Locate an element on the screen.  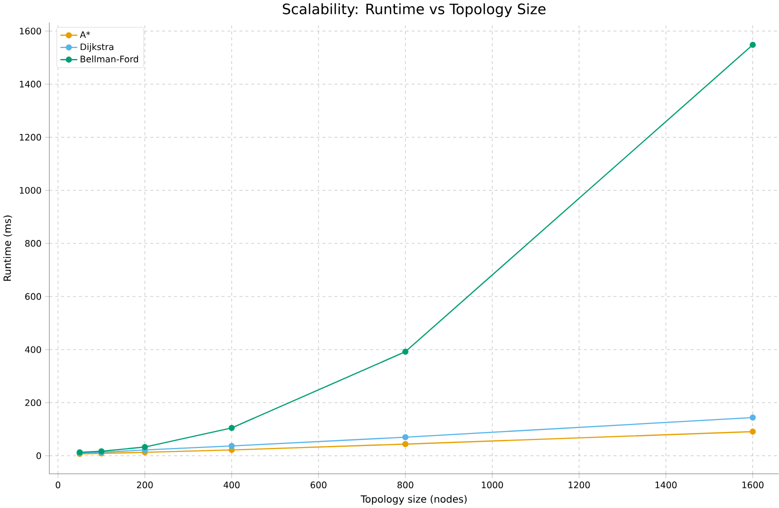
y-tick-label: 1200 is located at coordinates (31, 137).